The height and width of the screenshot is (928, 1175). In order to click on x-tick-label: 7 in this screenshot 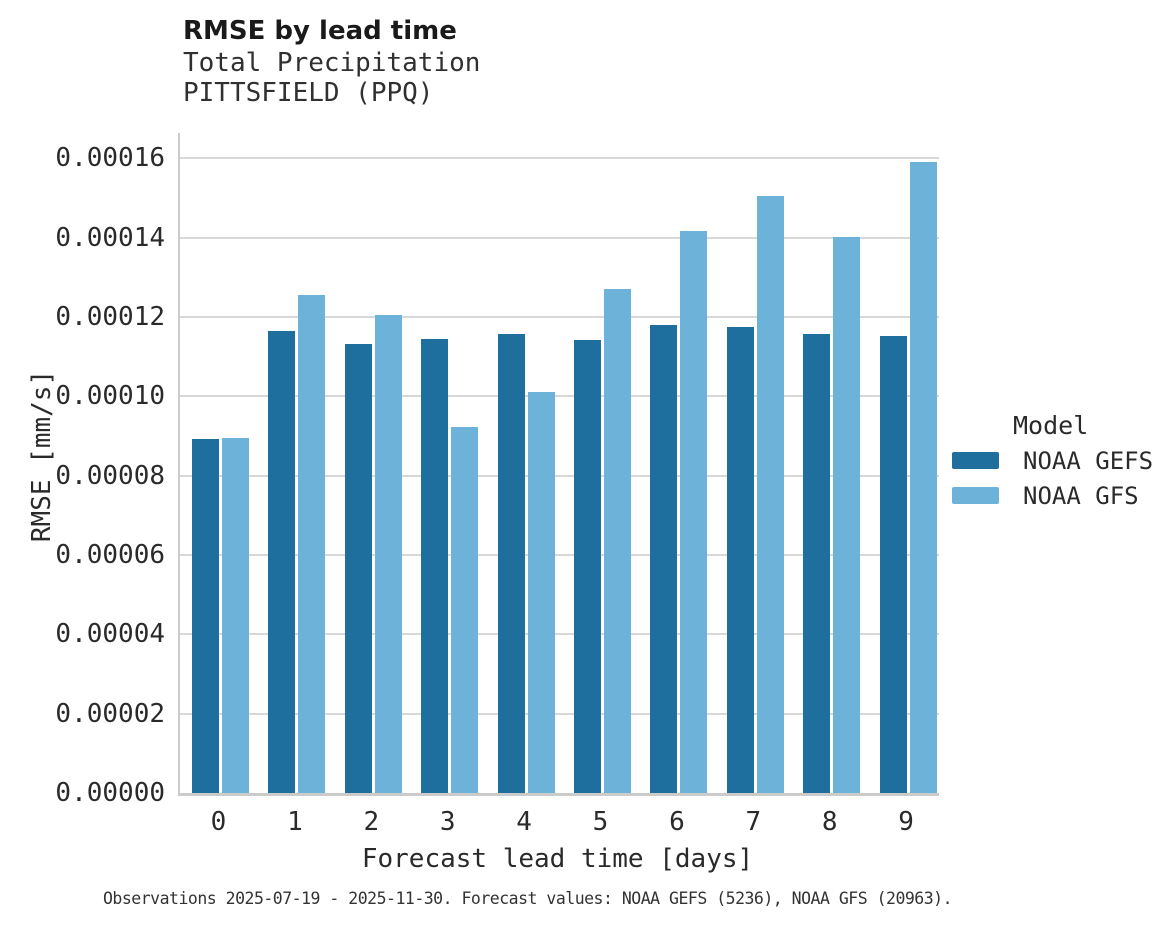, I will do `click(753, 822)`.